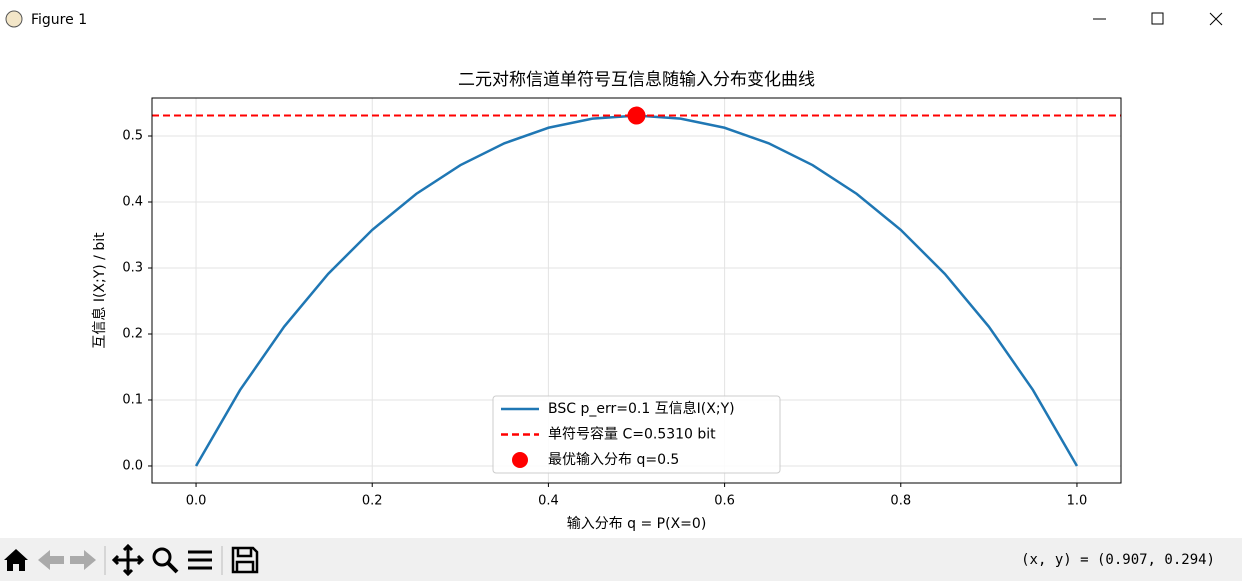  I want to click on legend-label: 最优输入分布 q=0.5, so click(613, 460).